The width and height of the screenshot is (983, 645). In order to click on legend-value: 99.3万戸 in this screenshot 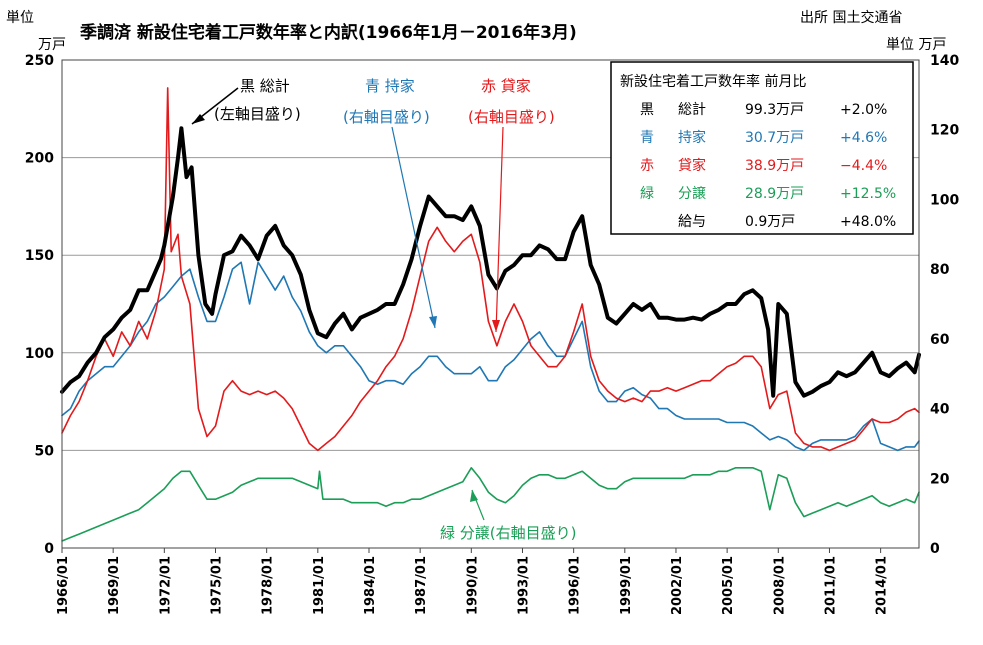, I will do `click(774, 110)`.